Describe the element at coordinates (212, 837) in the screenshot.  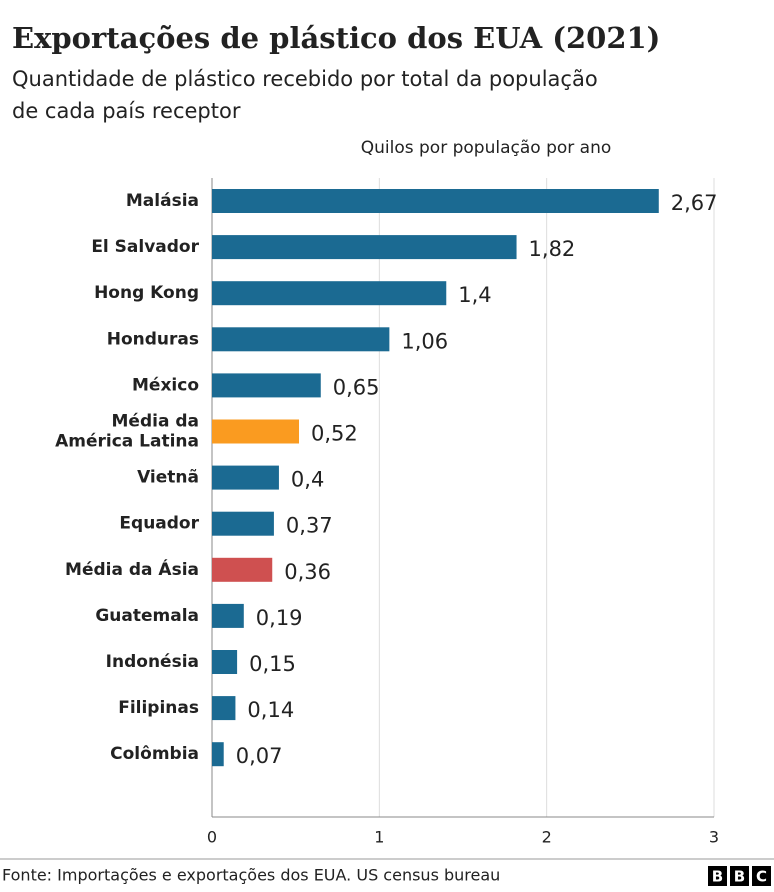
I see `x-tick-label: 0` at that location.